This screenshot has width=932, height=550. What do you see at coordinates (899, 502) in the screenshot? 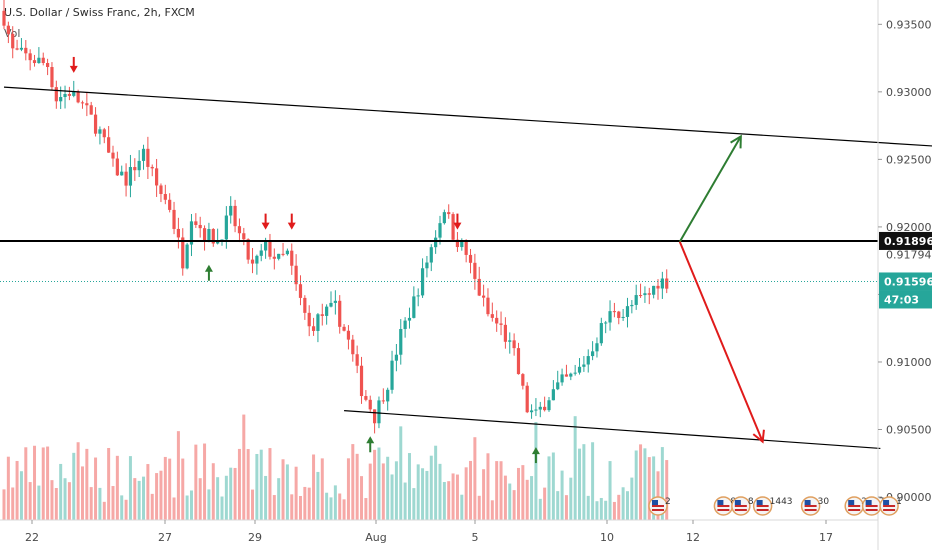
I see `event-count: 1` at bounding box center [899, 502].